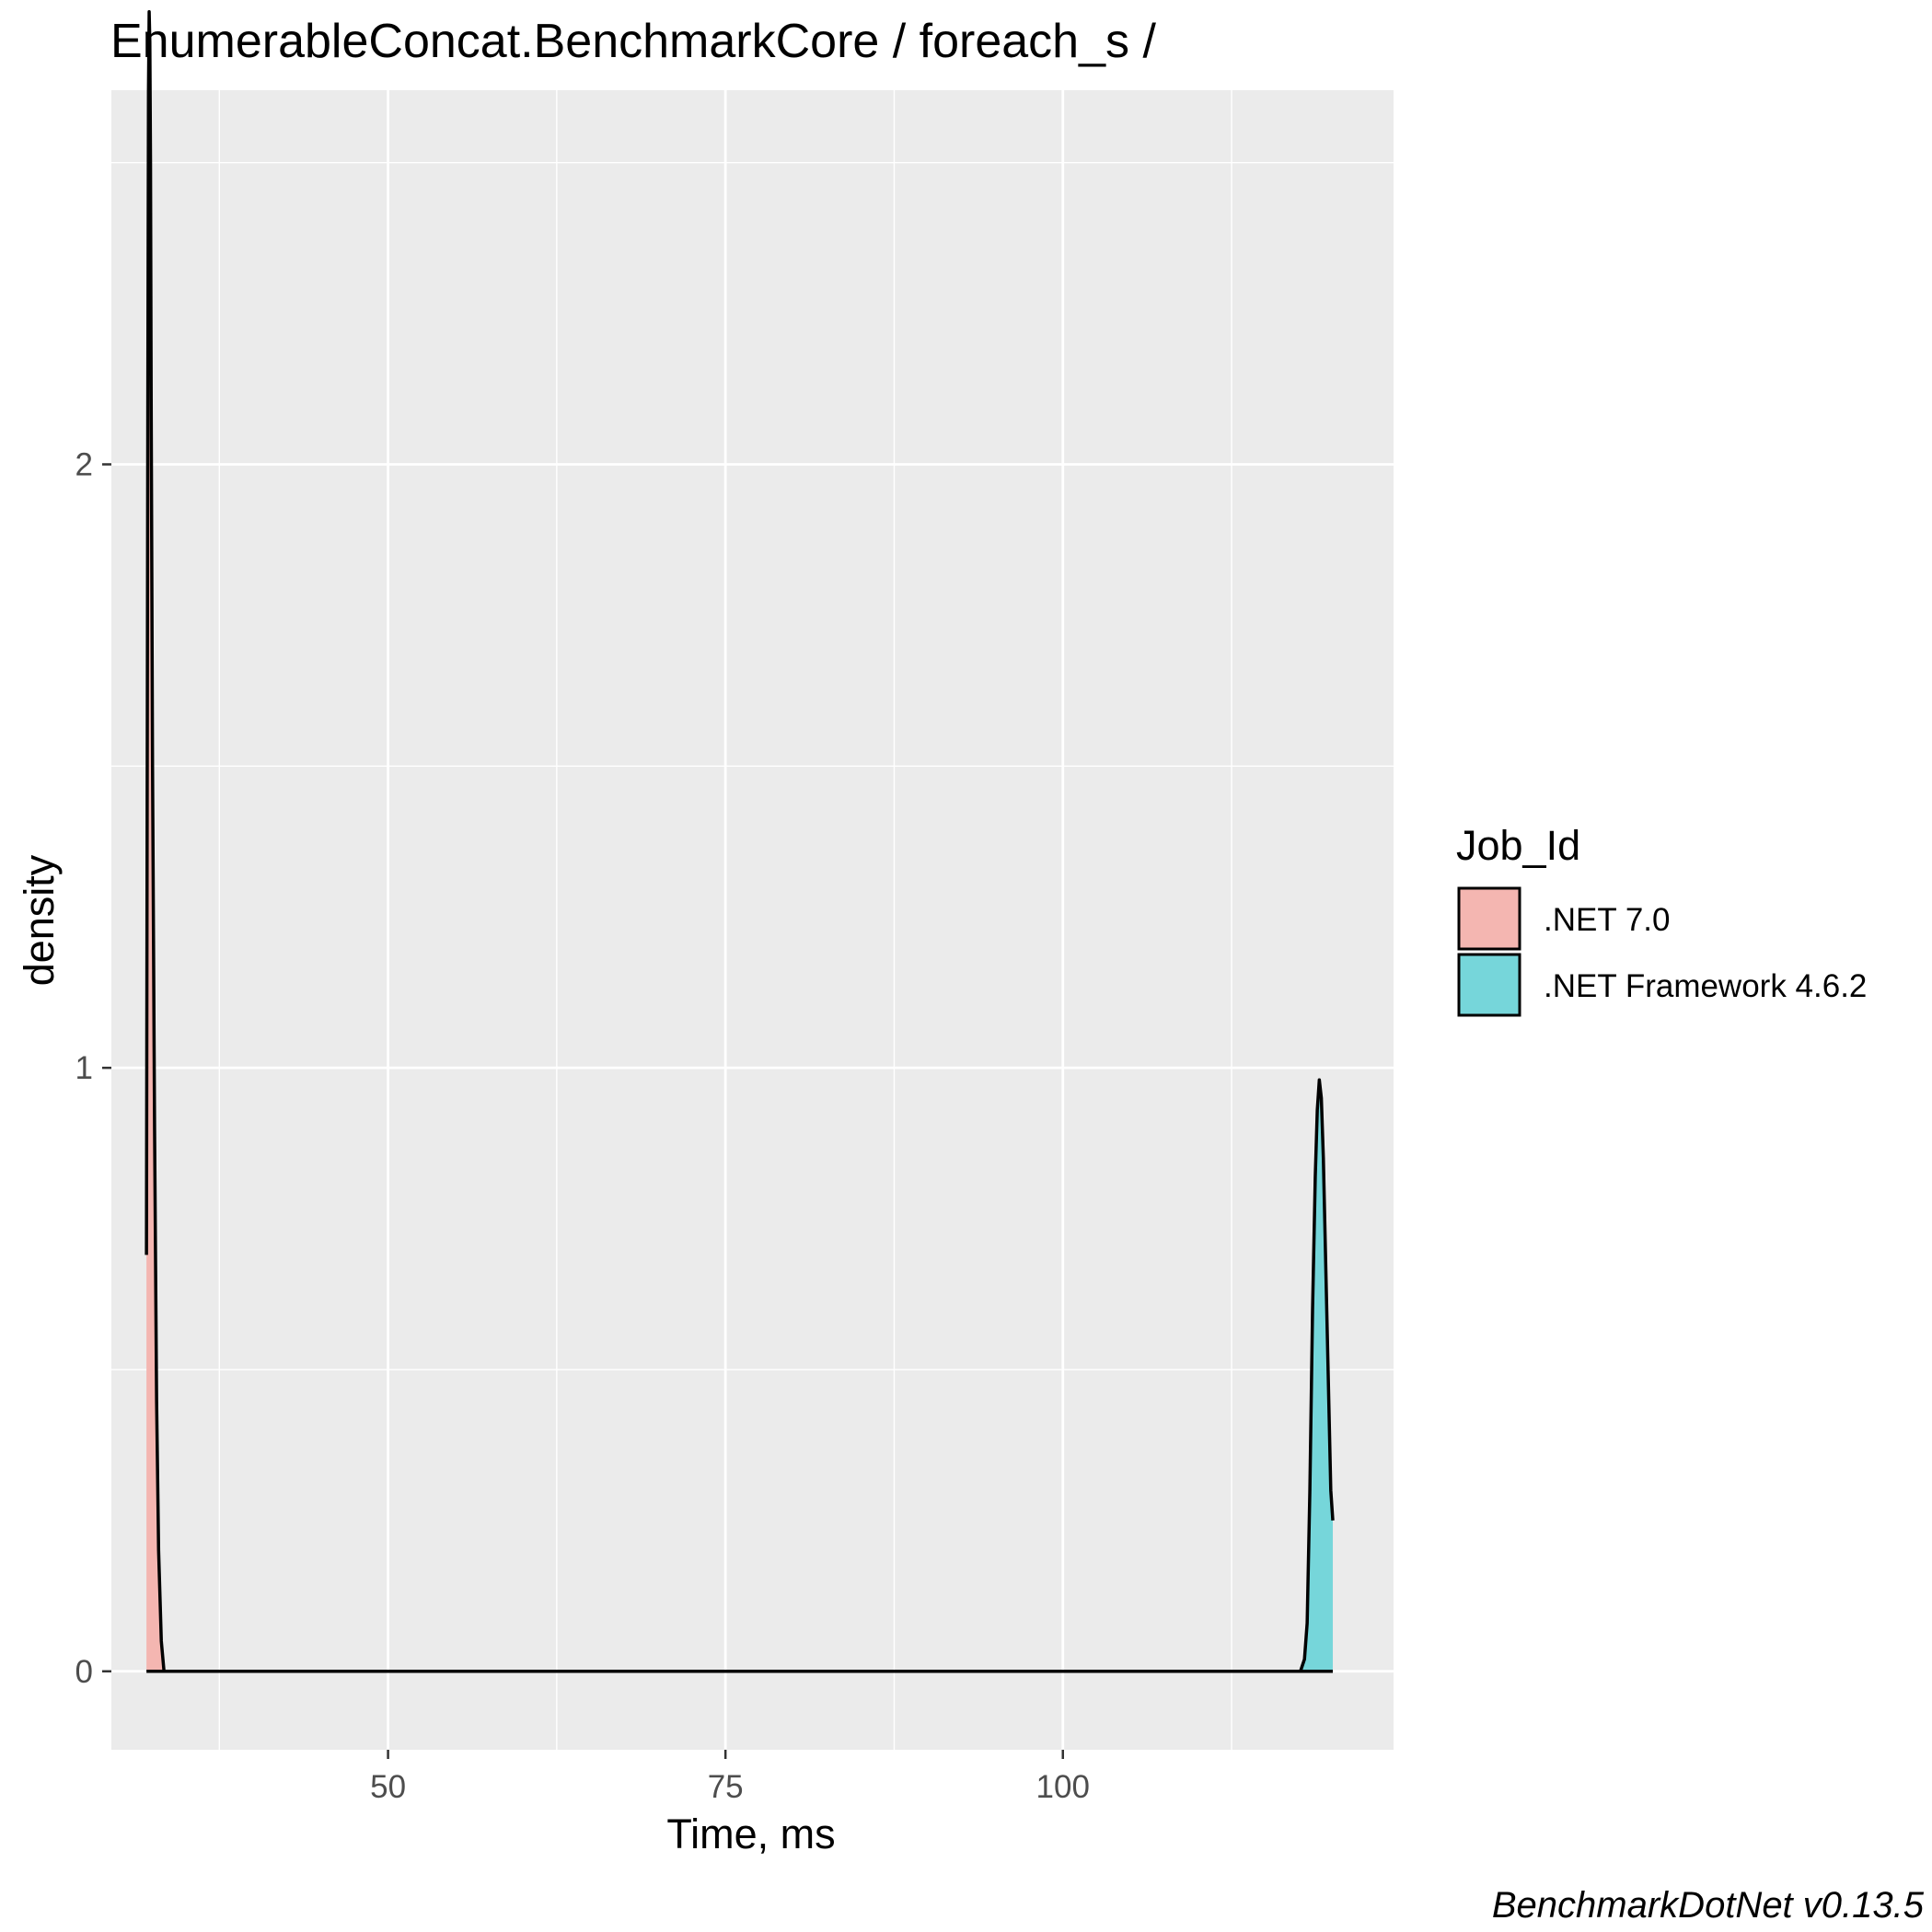 This screenshot has width=1932, height=1932. I want to click on y-axis-title: density, so click(40, 920).